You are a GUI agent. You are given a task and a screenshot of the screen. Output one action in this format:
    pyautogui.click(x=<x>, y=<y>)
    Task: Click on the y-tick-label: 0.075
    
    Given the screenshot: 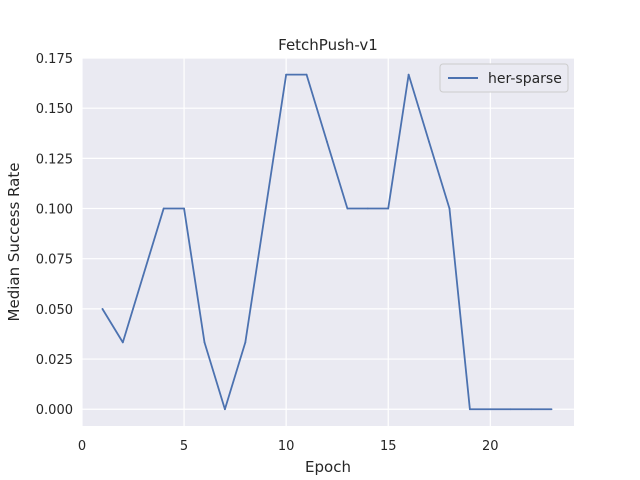 What is the action you would take?
    pyautogui.click(x=54, y=260)
    